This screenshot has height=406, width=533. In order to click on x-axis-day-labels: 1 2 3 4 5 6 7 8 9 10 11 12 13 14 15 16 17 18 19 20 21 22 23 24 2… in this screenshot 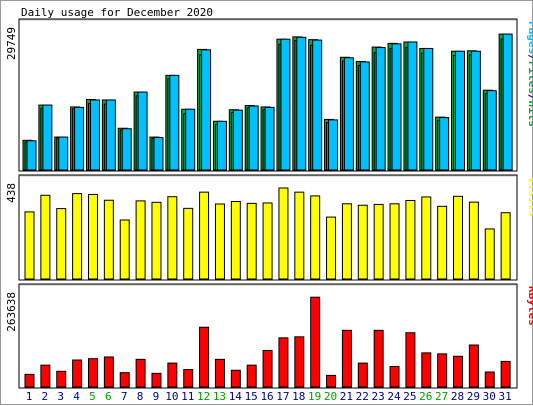, I will do `click(269, 396)`.